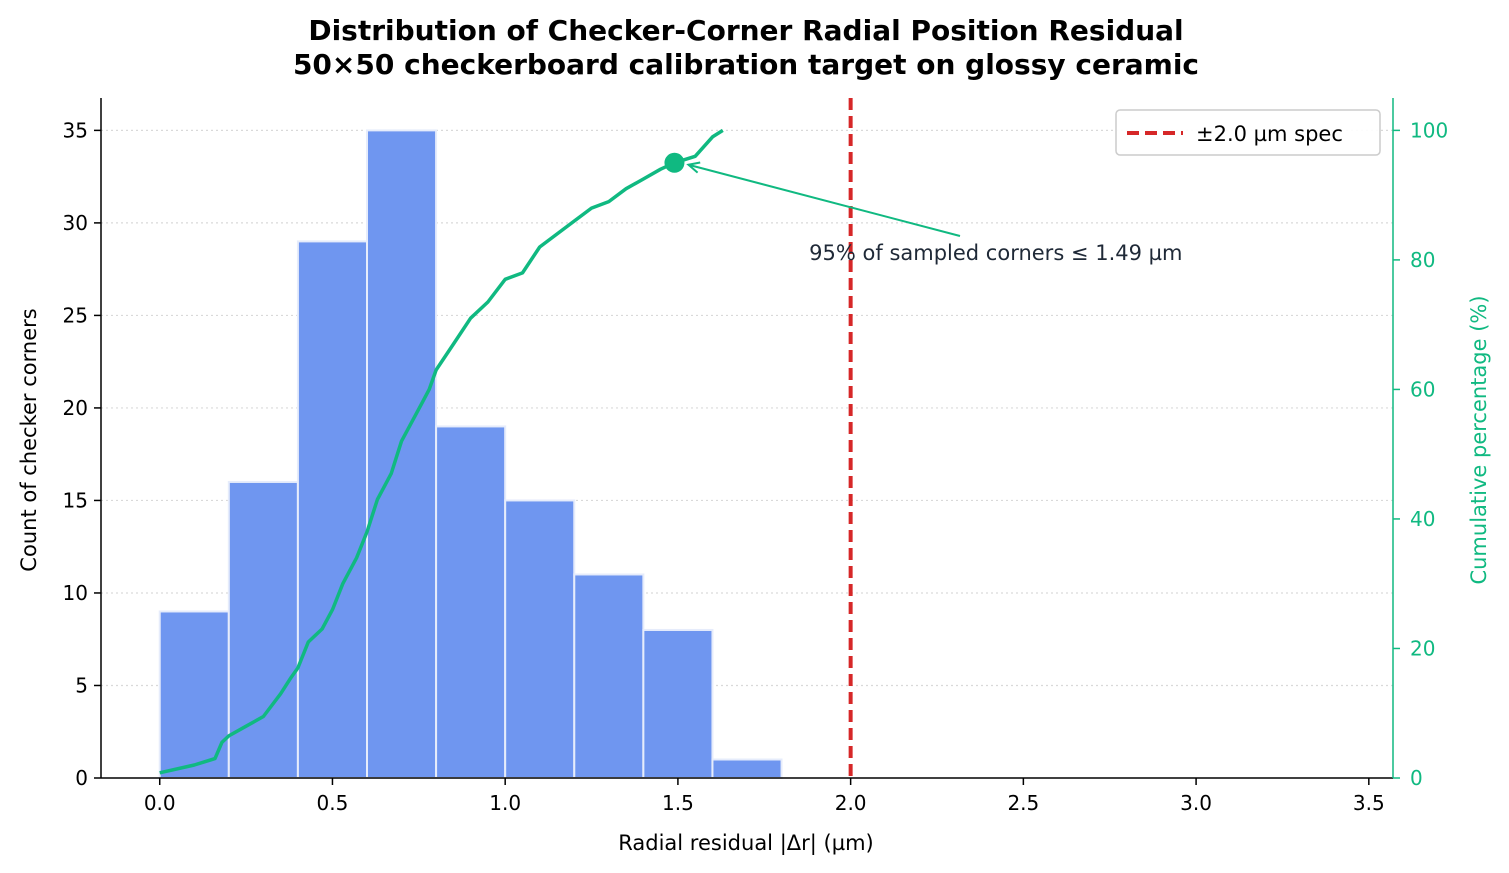 This screenshot has width=1509, height=873. What do you see at coordinates (333, 803) in the screenshot?
I see `x-tick-label-1: 0.5` at bounding box center [333, 803].